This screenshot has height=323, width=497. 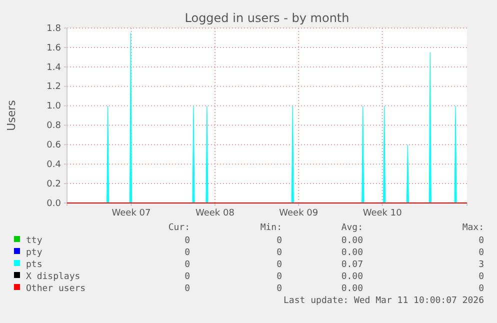 I want to click on y-tick-label: 1.8, so click(x=54, y=29).